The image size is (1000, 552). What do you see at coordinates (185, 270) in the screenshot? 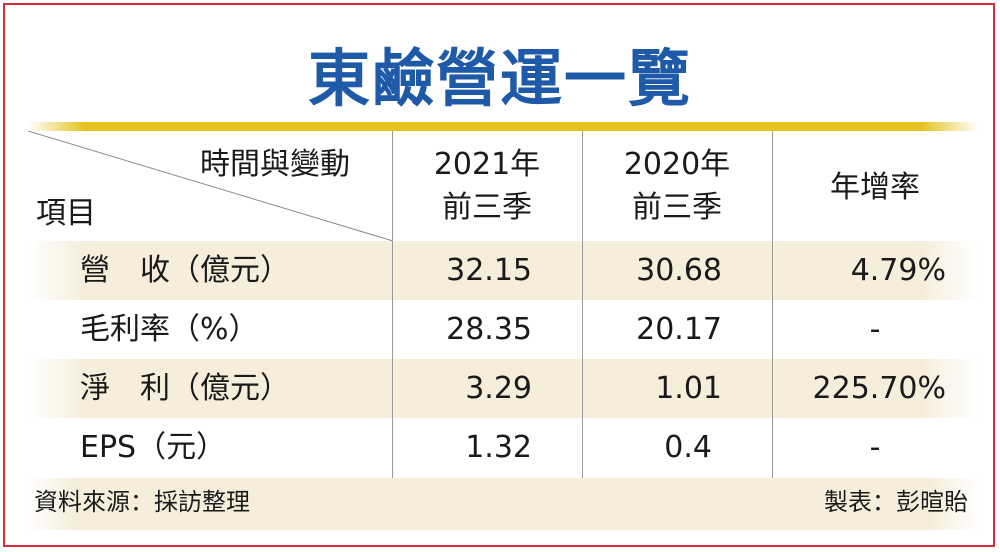
I see `row-label-revenue: 營 收（億元）` at bounding box center [185, 270].